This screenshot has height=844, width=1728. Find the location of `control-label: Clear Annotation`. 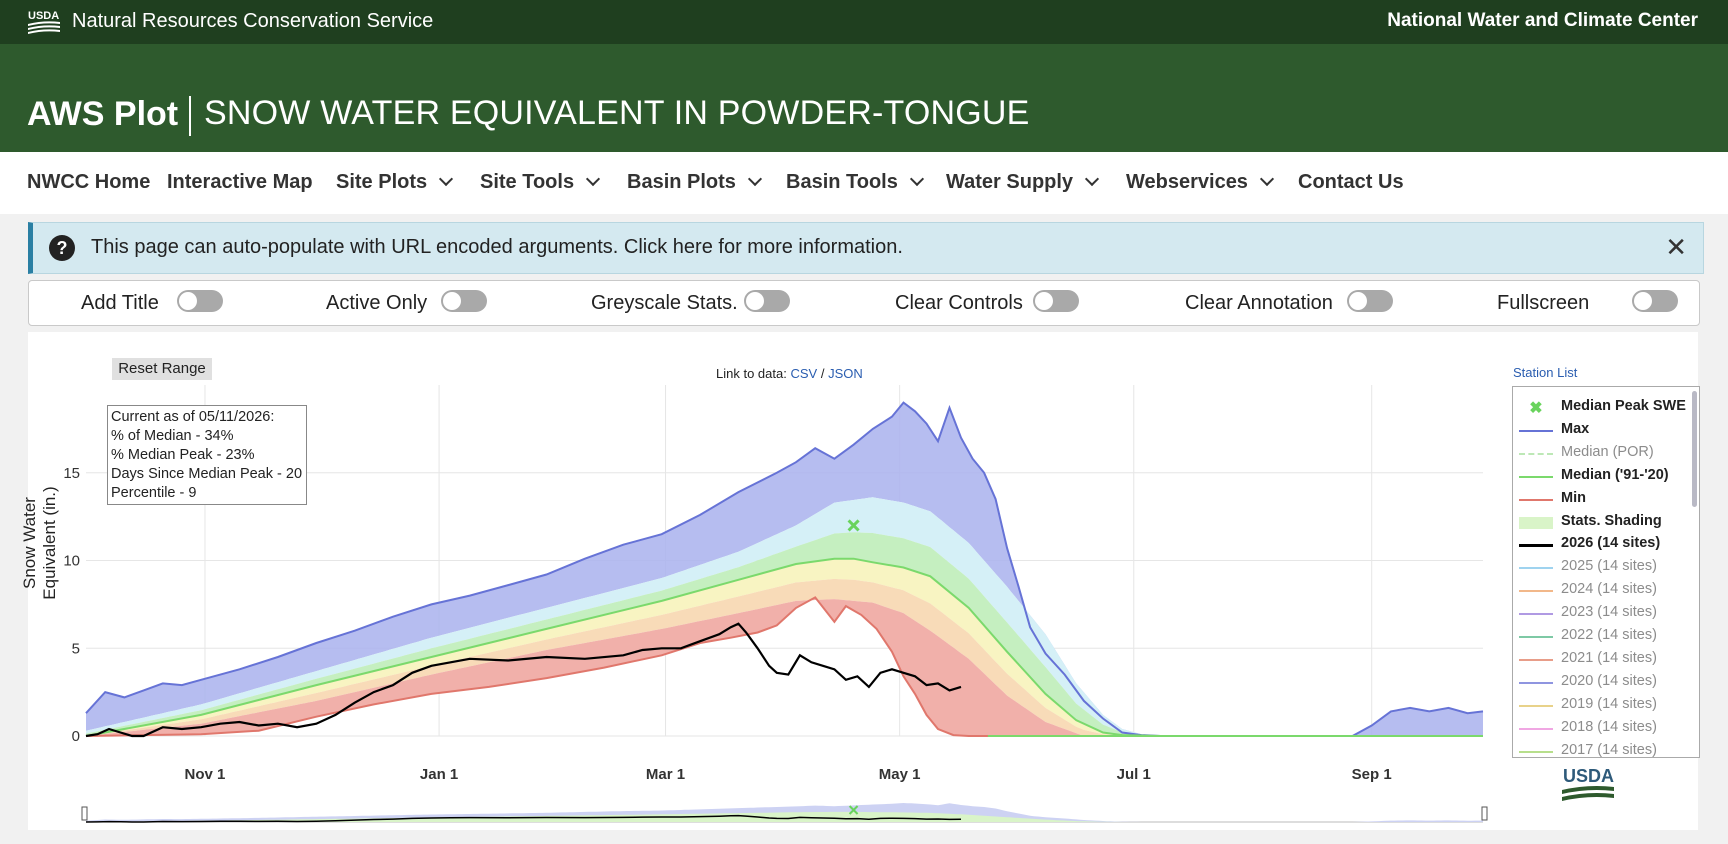

control-label: Clear Annotation is located at coordinates (1259, 303).